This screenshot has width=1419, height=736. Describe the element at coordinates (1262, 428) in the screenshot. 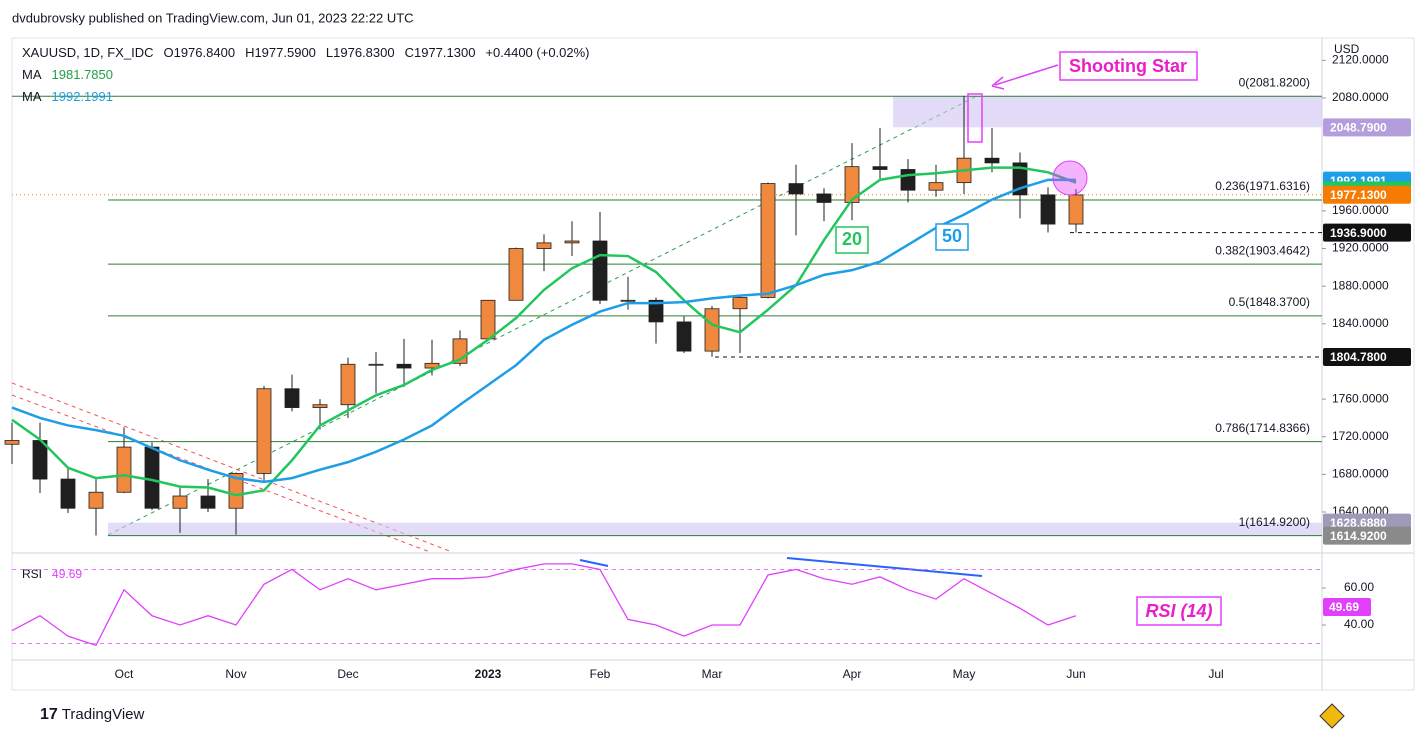

I see `fib-label: 0.786(1714.8366)` at that location.